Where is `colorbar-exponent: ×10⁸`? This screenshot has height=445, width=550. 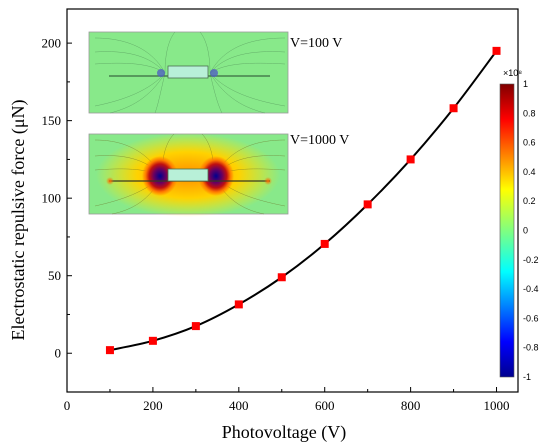
colorbar-exponent: ×10⁸ is located at coordinates (512, 73).